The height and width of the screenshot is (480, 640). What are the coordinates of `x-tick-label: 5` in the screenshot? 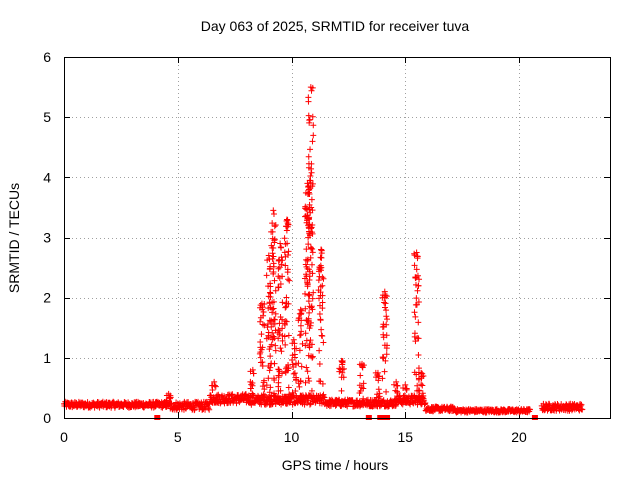 It's located at (178, 437).